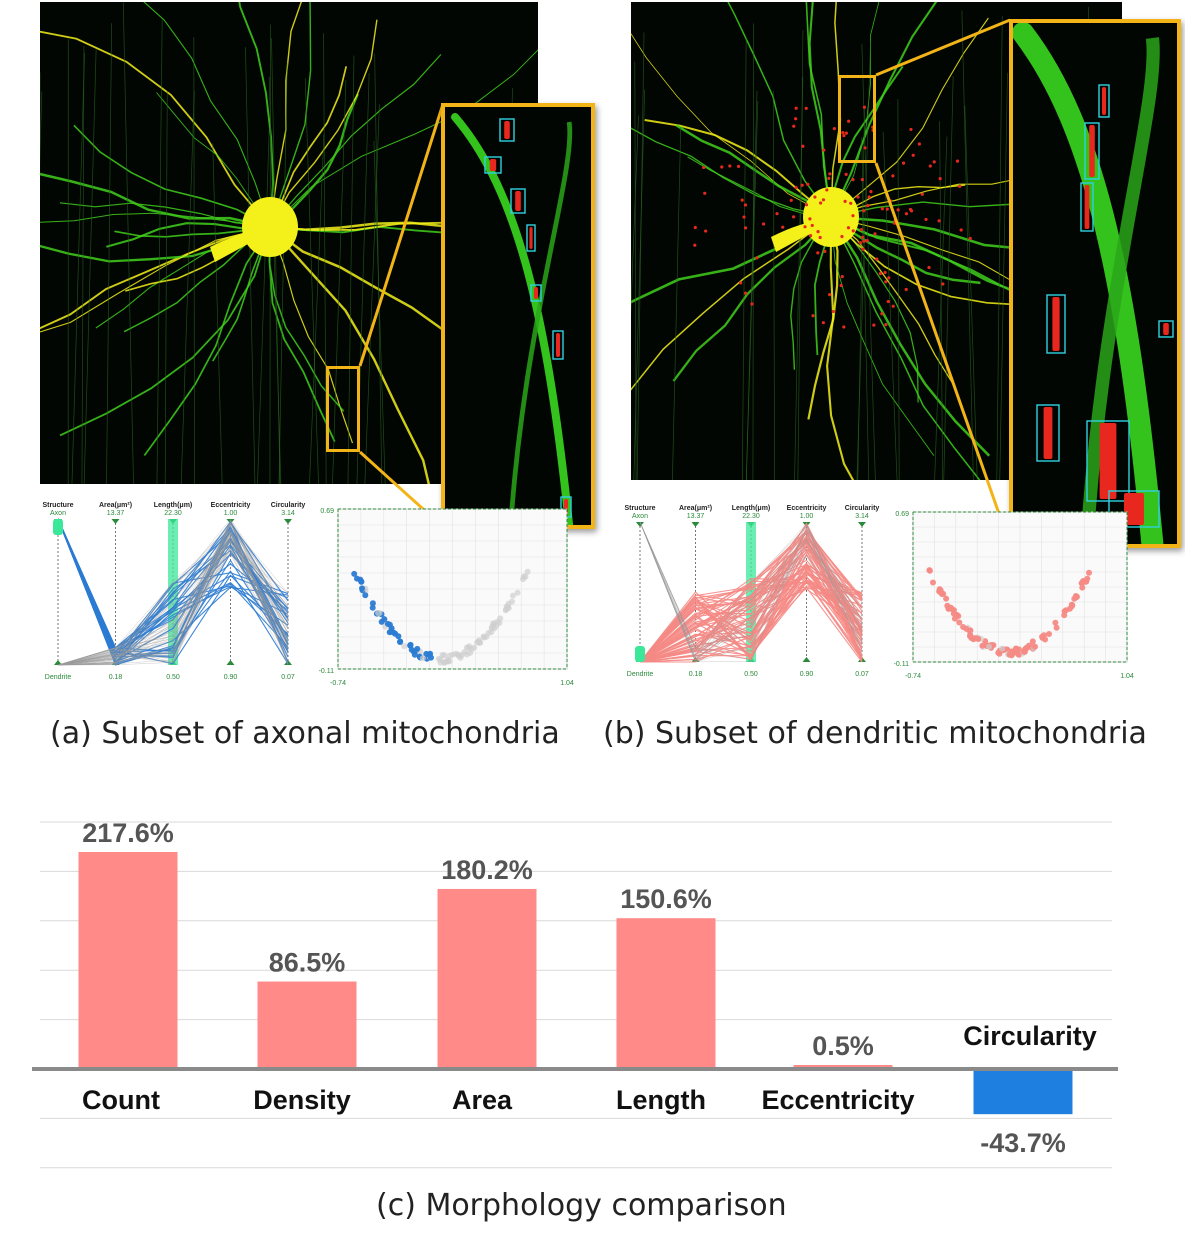  I want to click on bar-value-label: 86.5%, so click(307, 963).